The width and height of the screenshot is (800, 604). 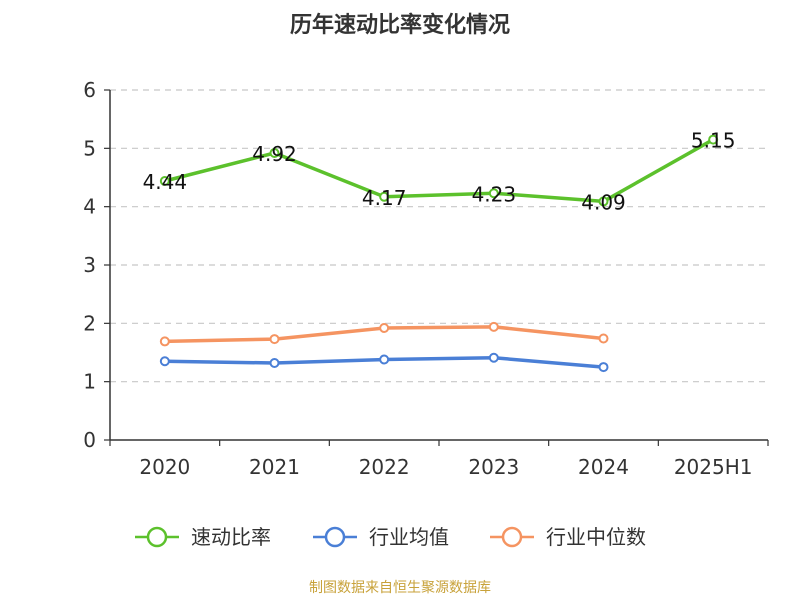 What do you see at coordinates (384, 467) in the screenshot?
I see `x-tick-label: 2022` at bounding box center [384, 467].